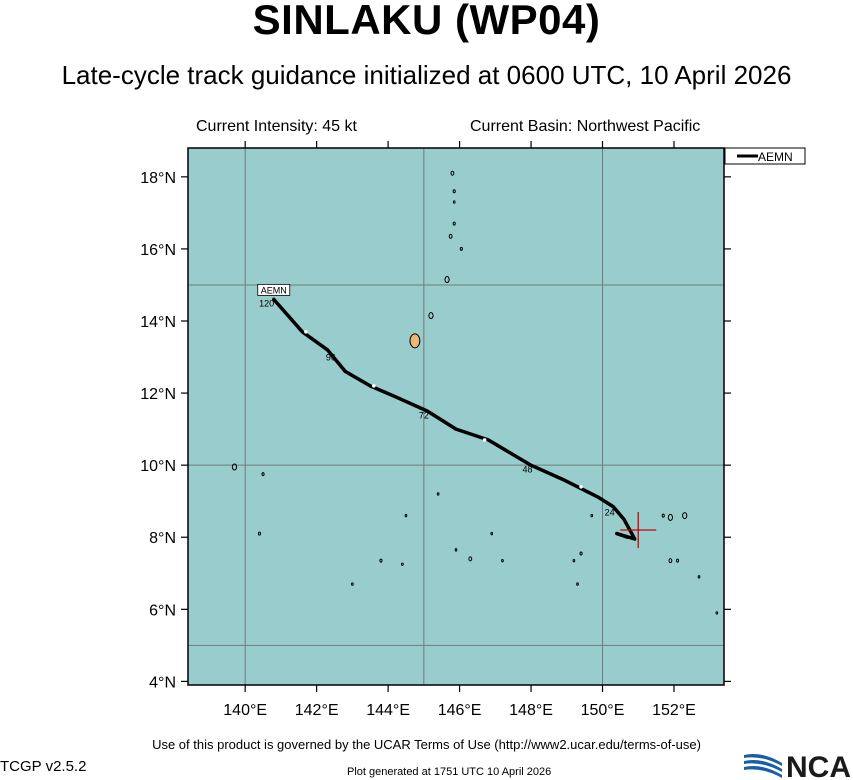 The height and width of the screenshot is (780, 853). What do you see at coordinates (276, 126) in the screenshot?
I see `current-intensity: Current Intensity: 45 kt` at bounding box center [276, 126].